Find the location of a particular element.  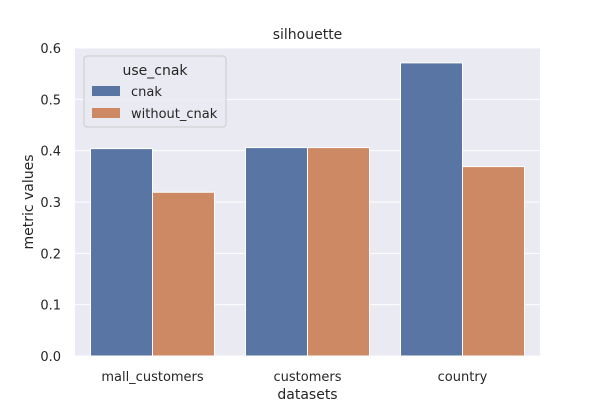

y-tick-label: 0.1 is located at coordinates (50, 306).